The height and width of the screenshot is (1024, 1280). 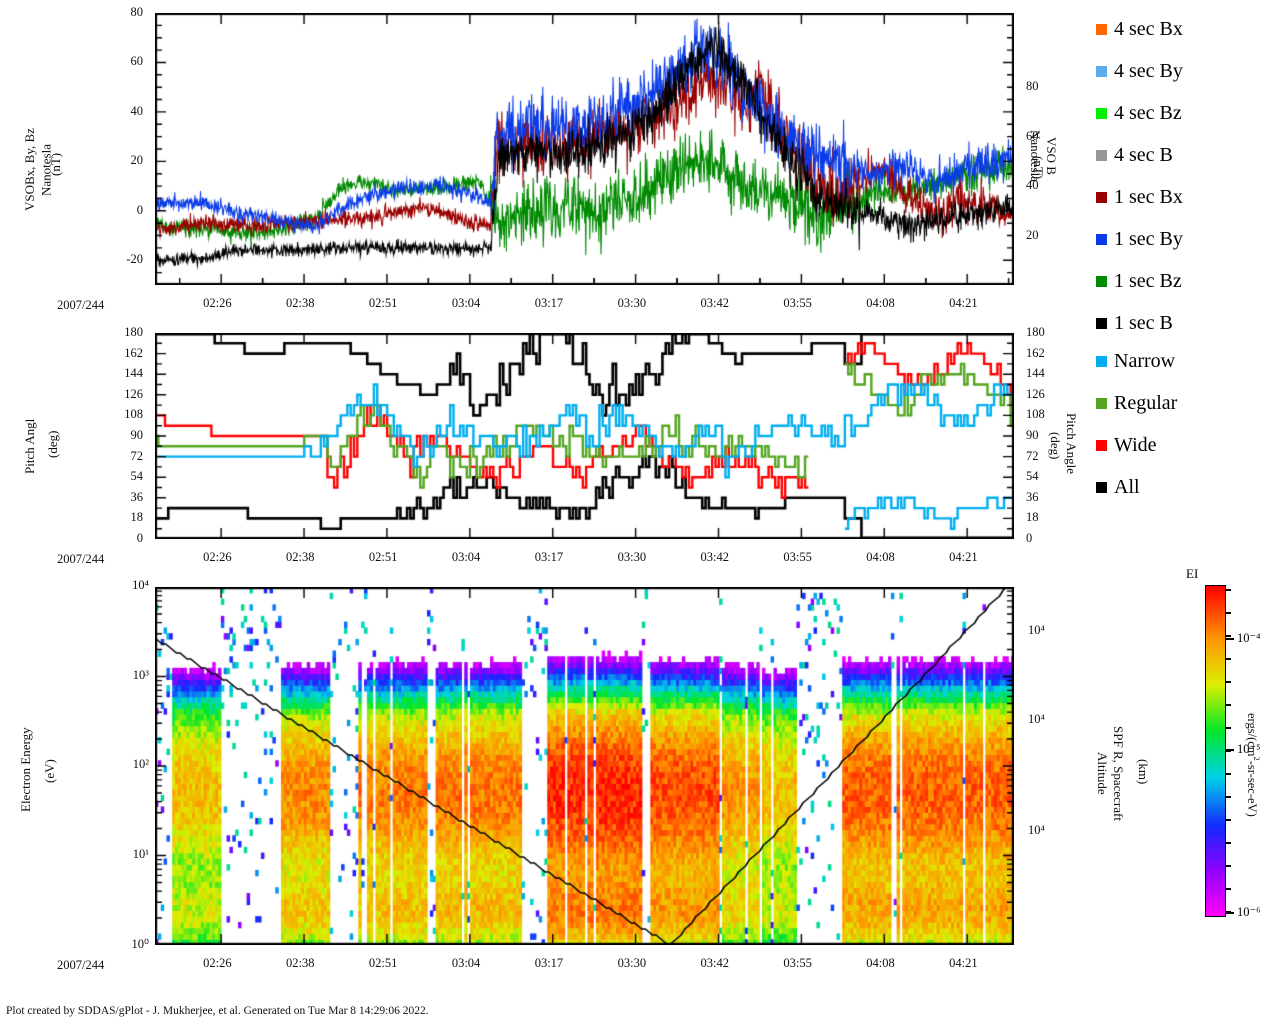 I want to click on magnetic-legend-item: 1 sec B, so click(x=1186, y=323).